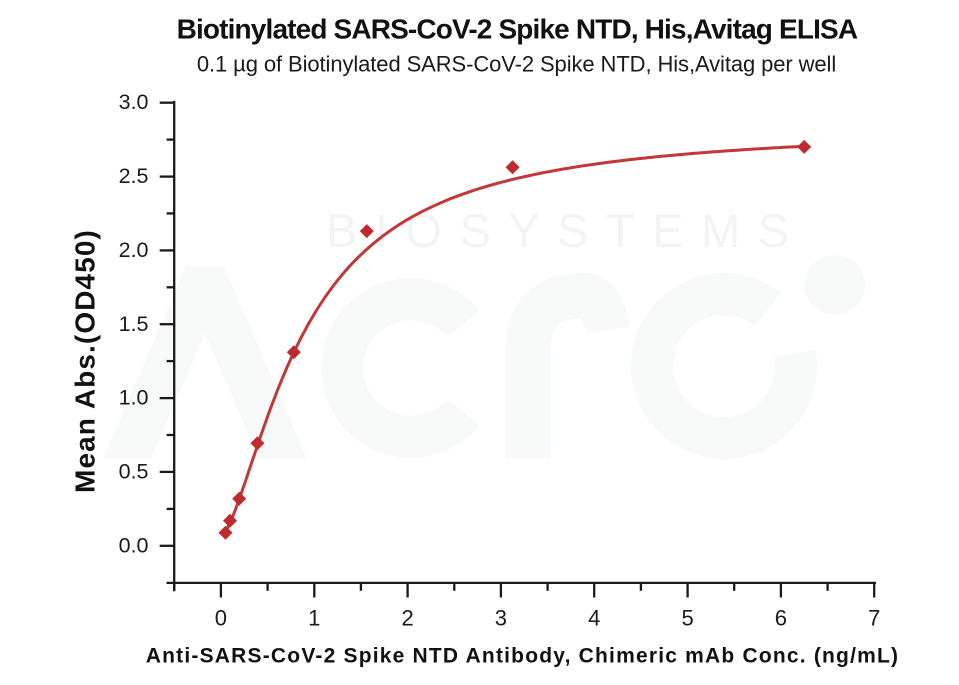  Describe the element at coordinates (687, 618) in the screenshot. I see `svg-text: 5` at that location.